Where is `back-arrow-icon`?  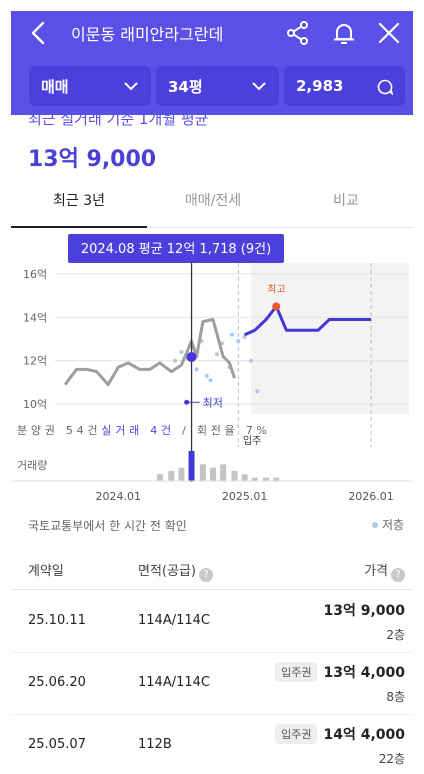 back-arrow-icon is located at coordinates (39, 33).